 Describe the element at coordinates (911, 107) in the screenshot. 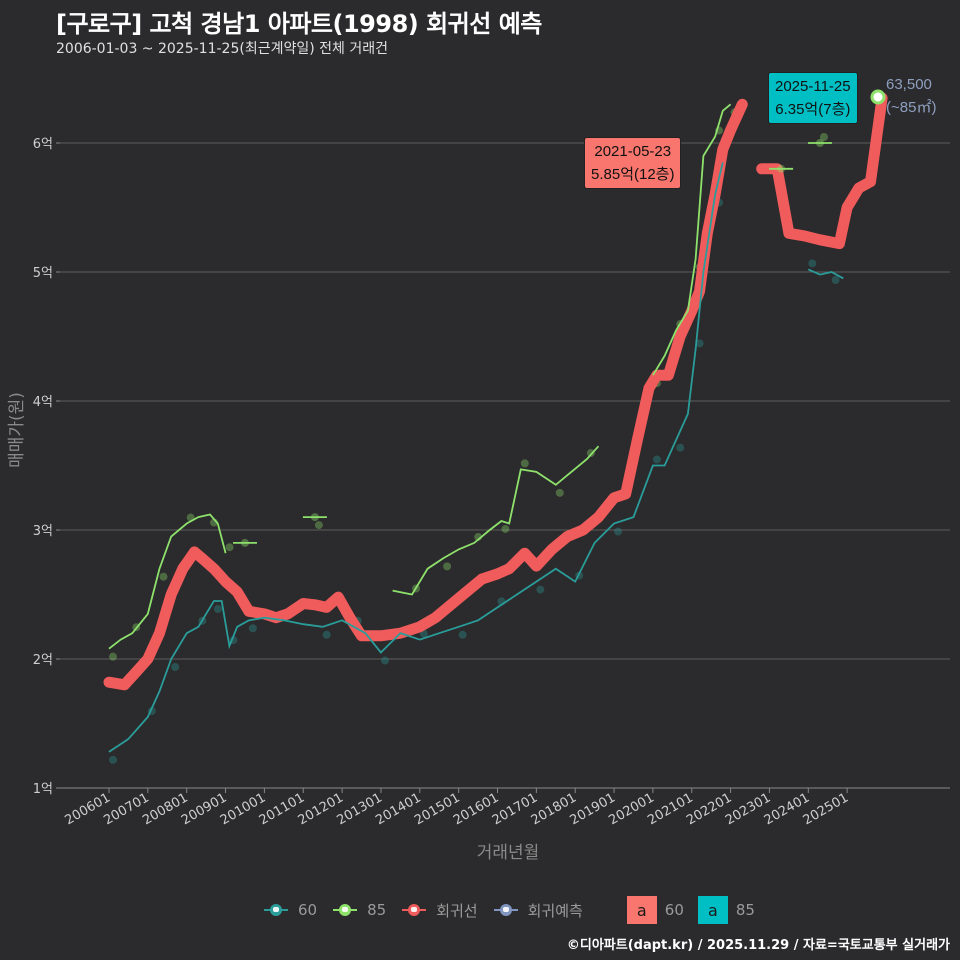

I see `latest-area: (~85㎡)` at that location.